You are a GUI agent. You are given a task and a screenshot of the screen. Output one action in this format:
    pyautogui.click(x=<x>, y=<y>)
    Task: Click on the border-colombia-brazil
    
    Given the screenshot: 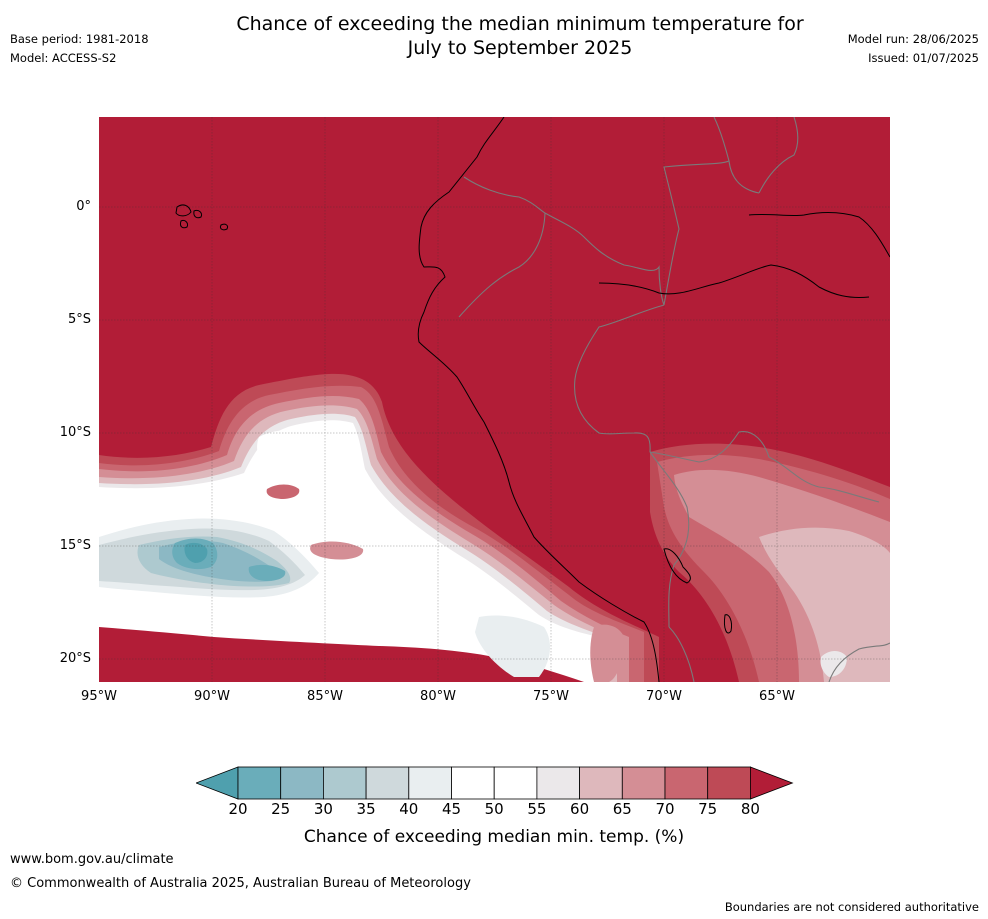 What is the action you would take?
    pyautogui.click(x=711, y=233)
    